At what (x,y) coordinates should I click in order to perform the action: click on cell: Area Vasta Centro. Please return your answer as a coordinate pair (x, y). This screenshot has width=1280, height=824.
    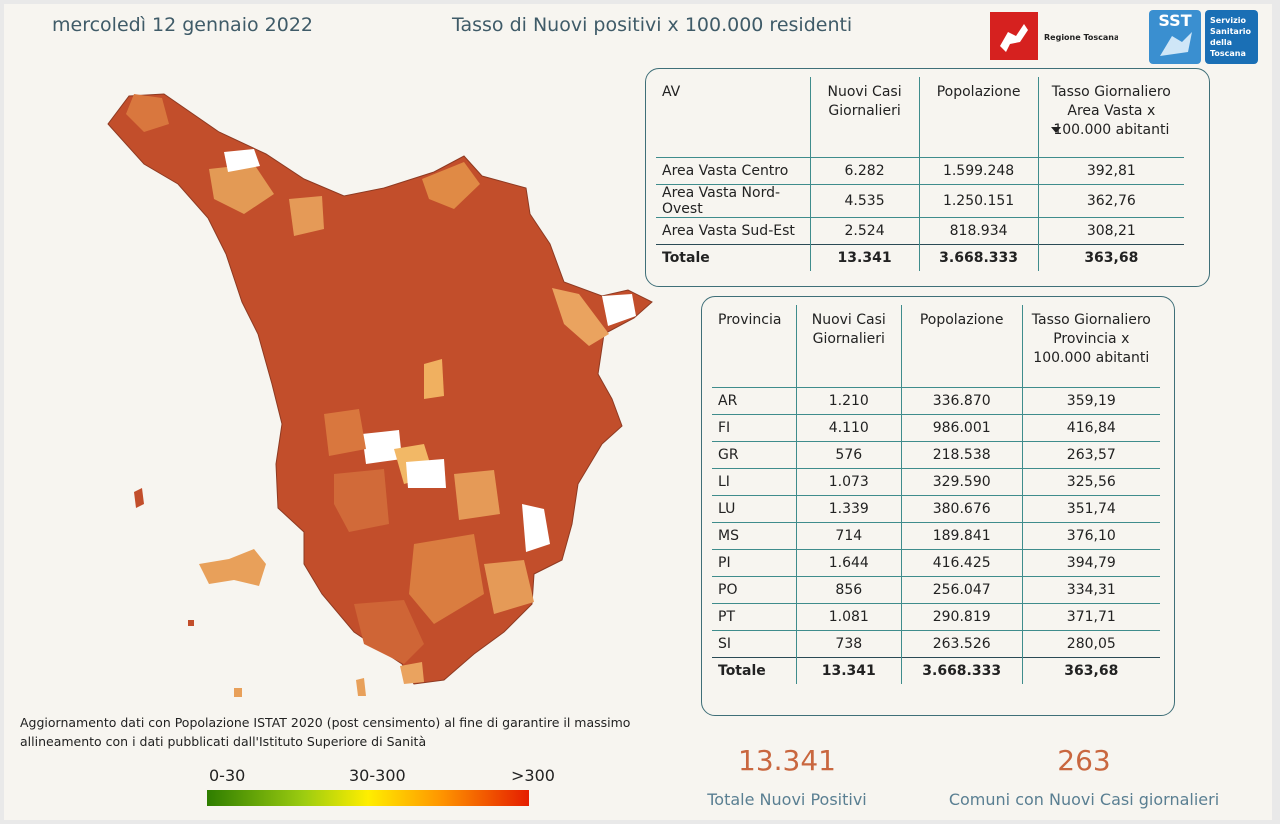
    Looking at the image, I should click on (733, 171).